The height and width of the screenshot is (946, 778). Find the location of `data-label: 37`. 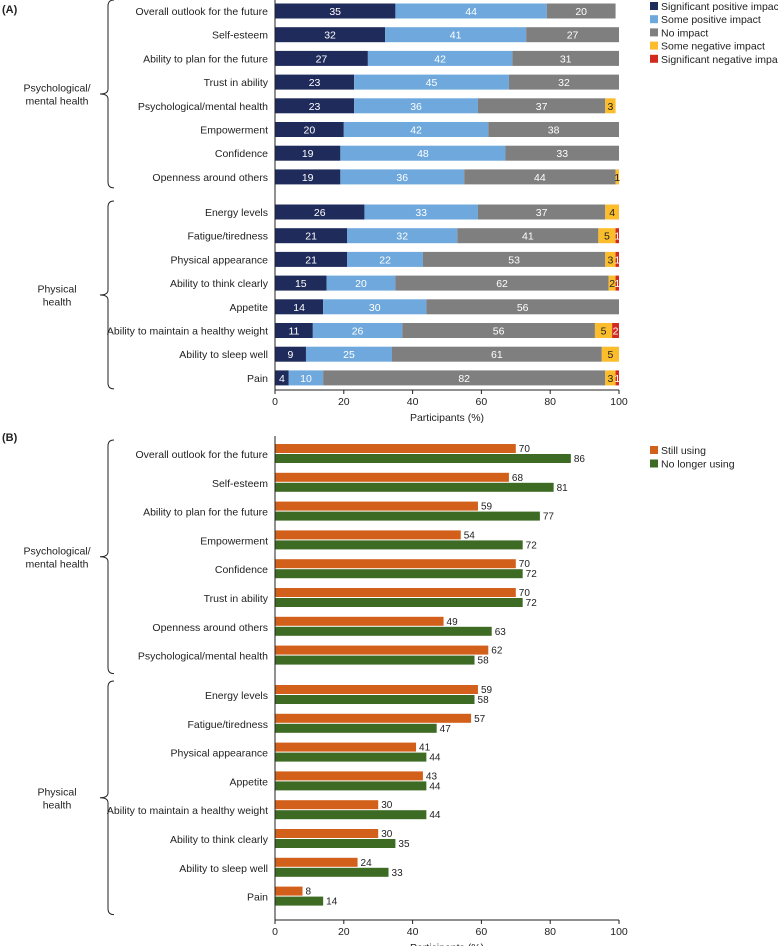

data-label: 37 is located at coordinates (542, 213).